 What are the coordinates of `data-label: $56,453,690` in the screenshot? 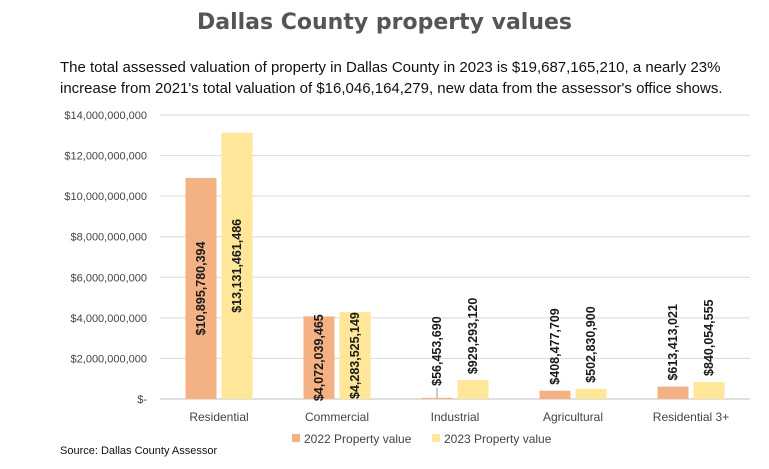 It's located at (437, 351).